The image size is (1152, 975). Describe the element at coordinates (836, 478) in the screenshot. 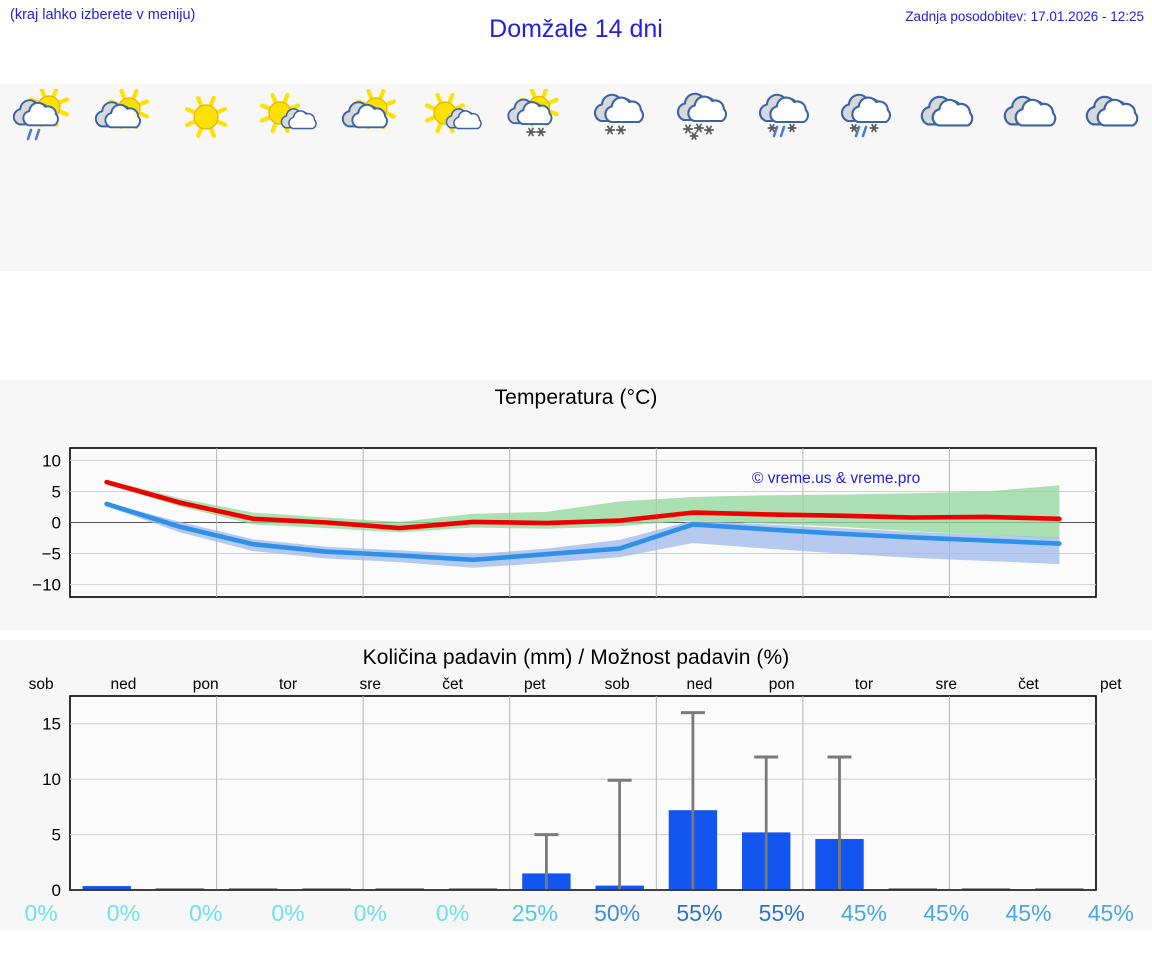

I see `watermark-text: © vreme.us & vreme.pro` at that location.